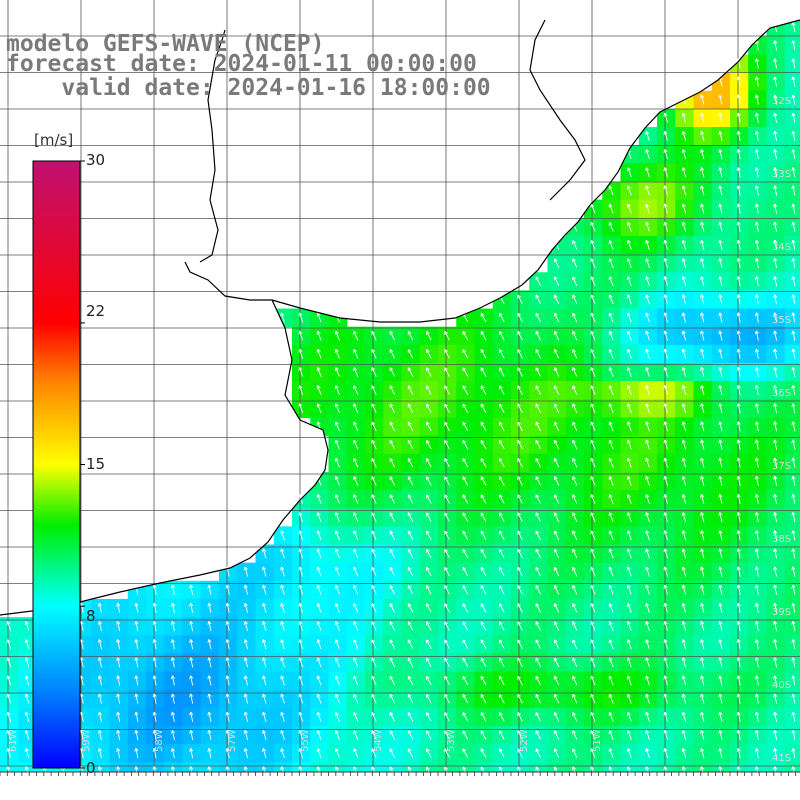 The height and width of the screenshot is (800, 800). Describe the element at coordinates (781, 101) in the screenshot. I see `lat-label: 32S` at that location.